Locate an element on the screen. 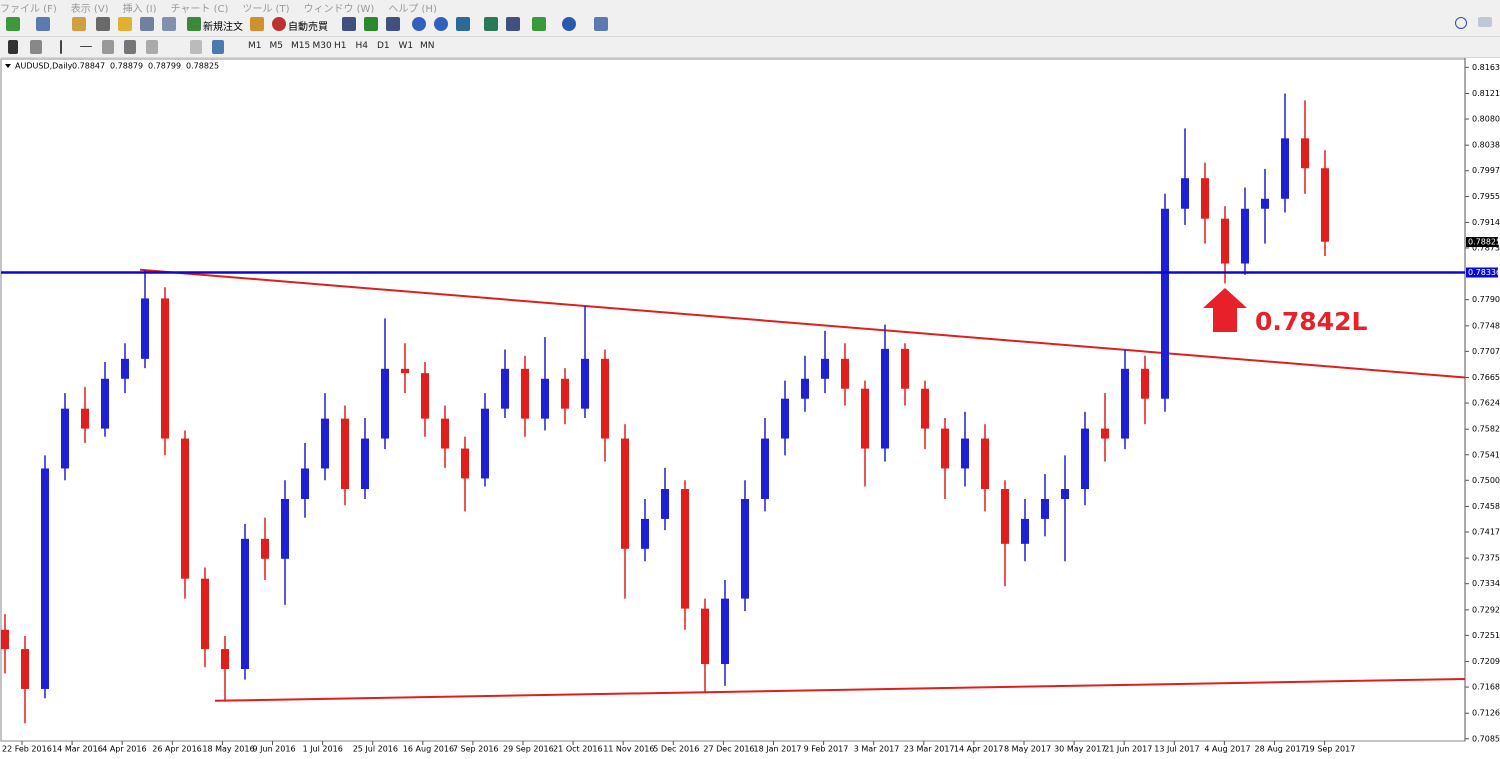  timeframe-button: MN is located at coordinates (427, 46).